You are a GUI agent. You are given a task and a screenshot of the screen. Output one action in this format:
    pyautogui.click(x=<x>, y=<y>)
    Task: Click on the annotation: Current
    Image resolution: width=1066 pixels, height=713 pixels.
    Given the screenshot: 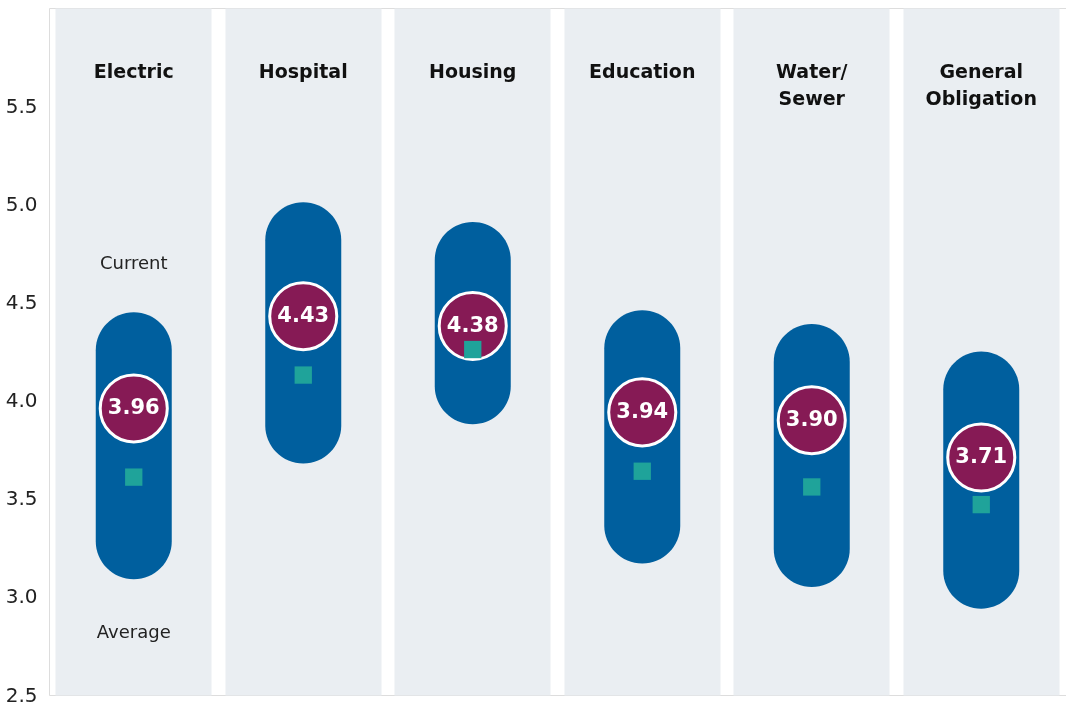 What is the action you would take?
    pyautogui.click(x=133, y=263)
    